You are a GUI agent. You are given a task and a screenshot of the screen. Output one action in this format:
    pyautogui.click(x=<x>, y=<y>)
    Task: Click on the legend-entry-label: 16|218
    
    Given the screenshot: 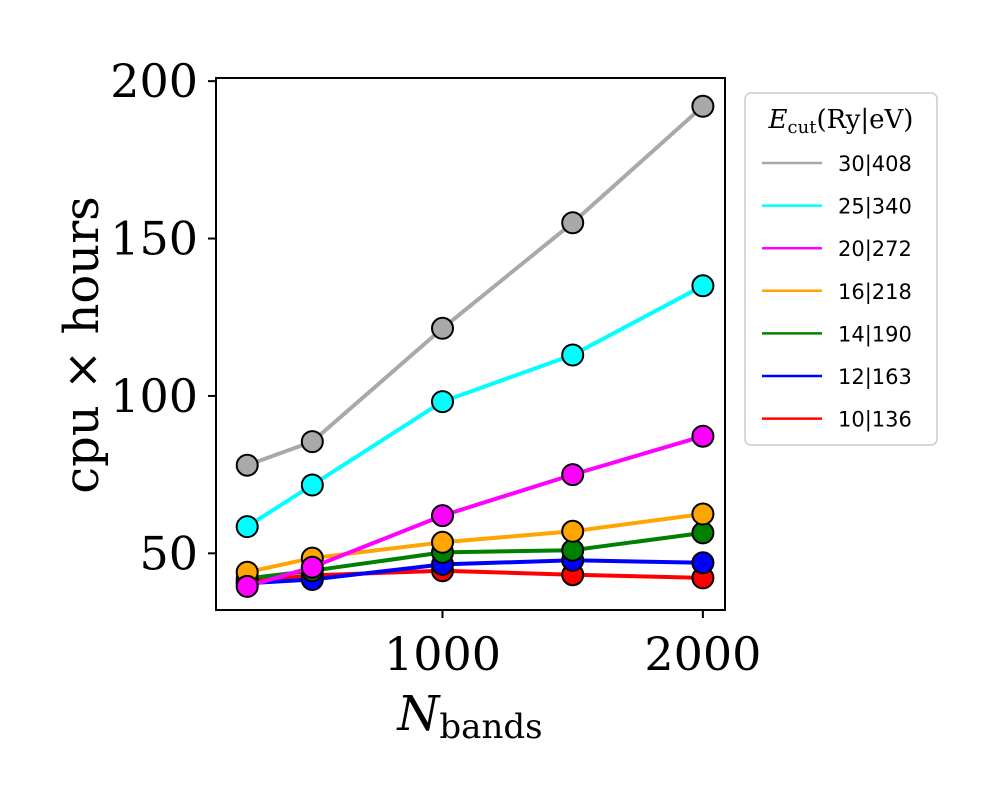 What is the action you would take?
    pyautogui.click(x=875, y=292)
    